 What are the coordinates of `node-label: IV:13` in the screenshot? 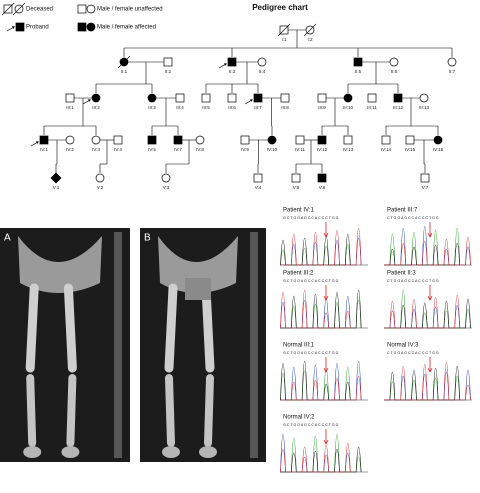 It's located at (348, 149).